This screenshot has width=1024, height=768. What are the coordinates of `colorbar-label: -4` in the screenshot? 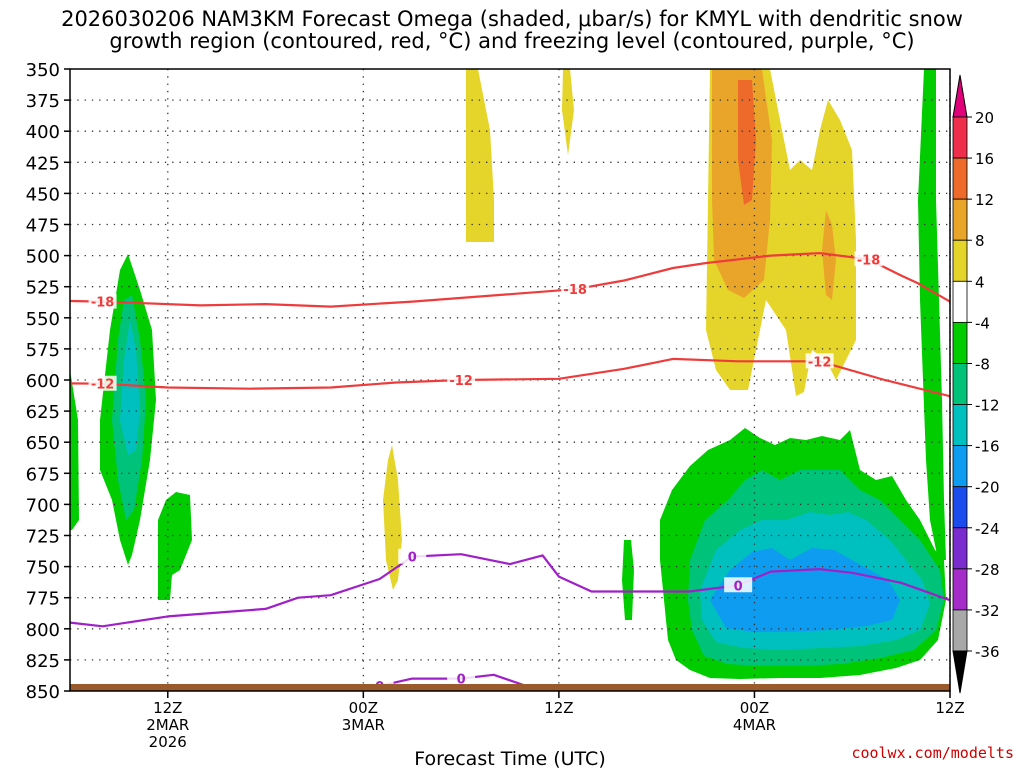 It's located at (982, 323).